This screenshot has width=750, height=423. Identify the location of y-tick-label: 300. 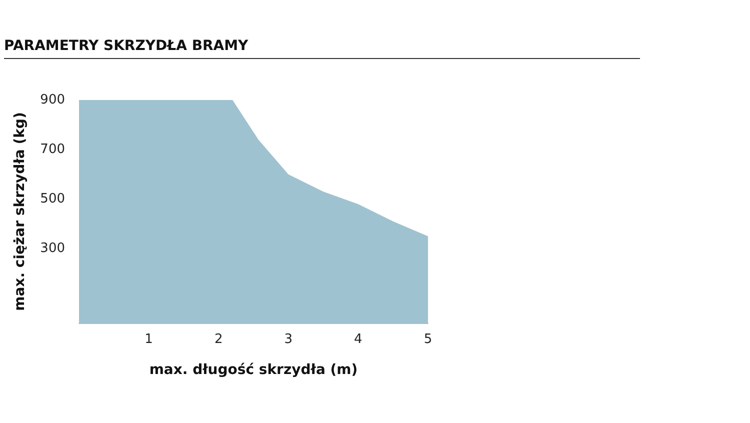
(52, 248).